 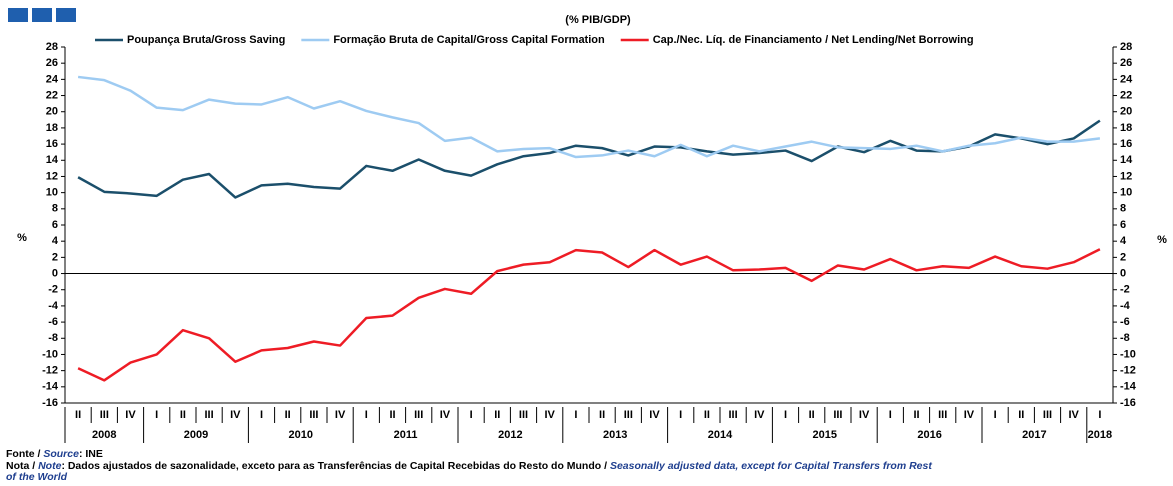 What do you see at coordinates (510, 435) in the screenshot?
I see `year-label: 2012` at bounding box center [510, 435].